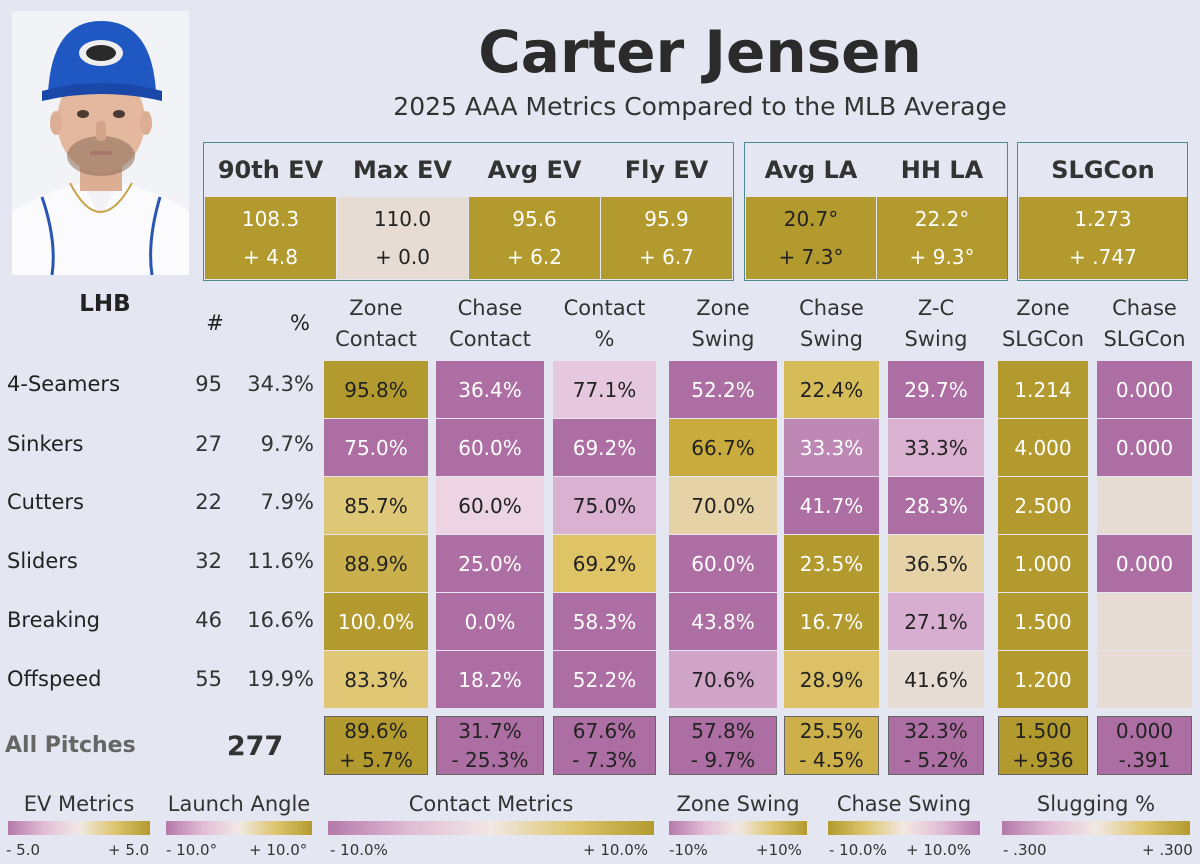 The height and width of the screenshot is (864, 1200). What do you see at coordinates (1103, 170) in the screenshot?
I see `metric-label-slgcon: SLGCon` at bounding box center [1103, 170].